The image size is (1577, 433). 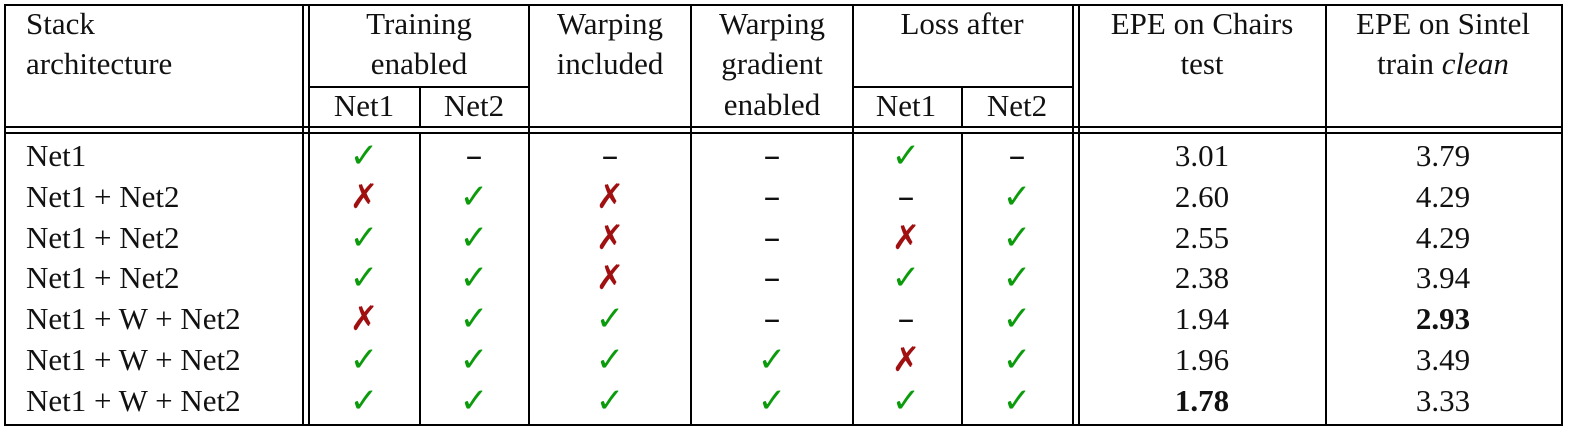 I want to click on cell-epe-sintel: 3.33, so click(x=1443, y=400).